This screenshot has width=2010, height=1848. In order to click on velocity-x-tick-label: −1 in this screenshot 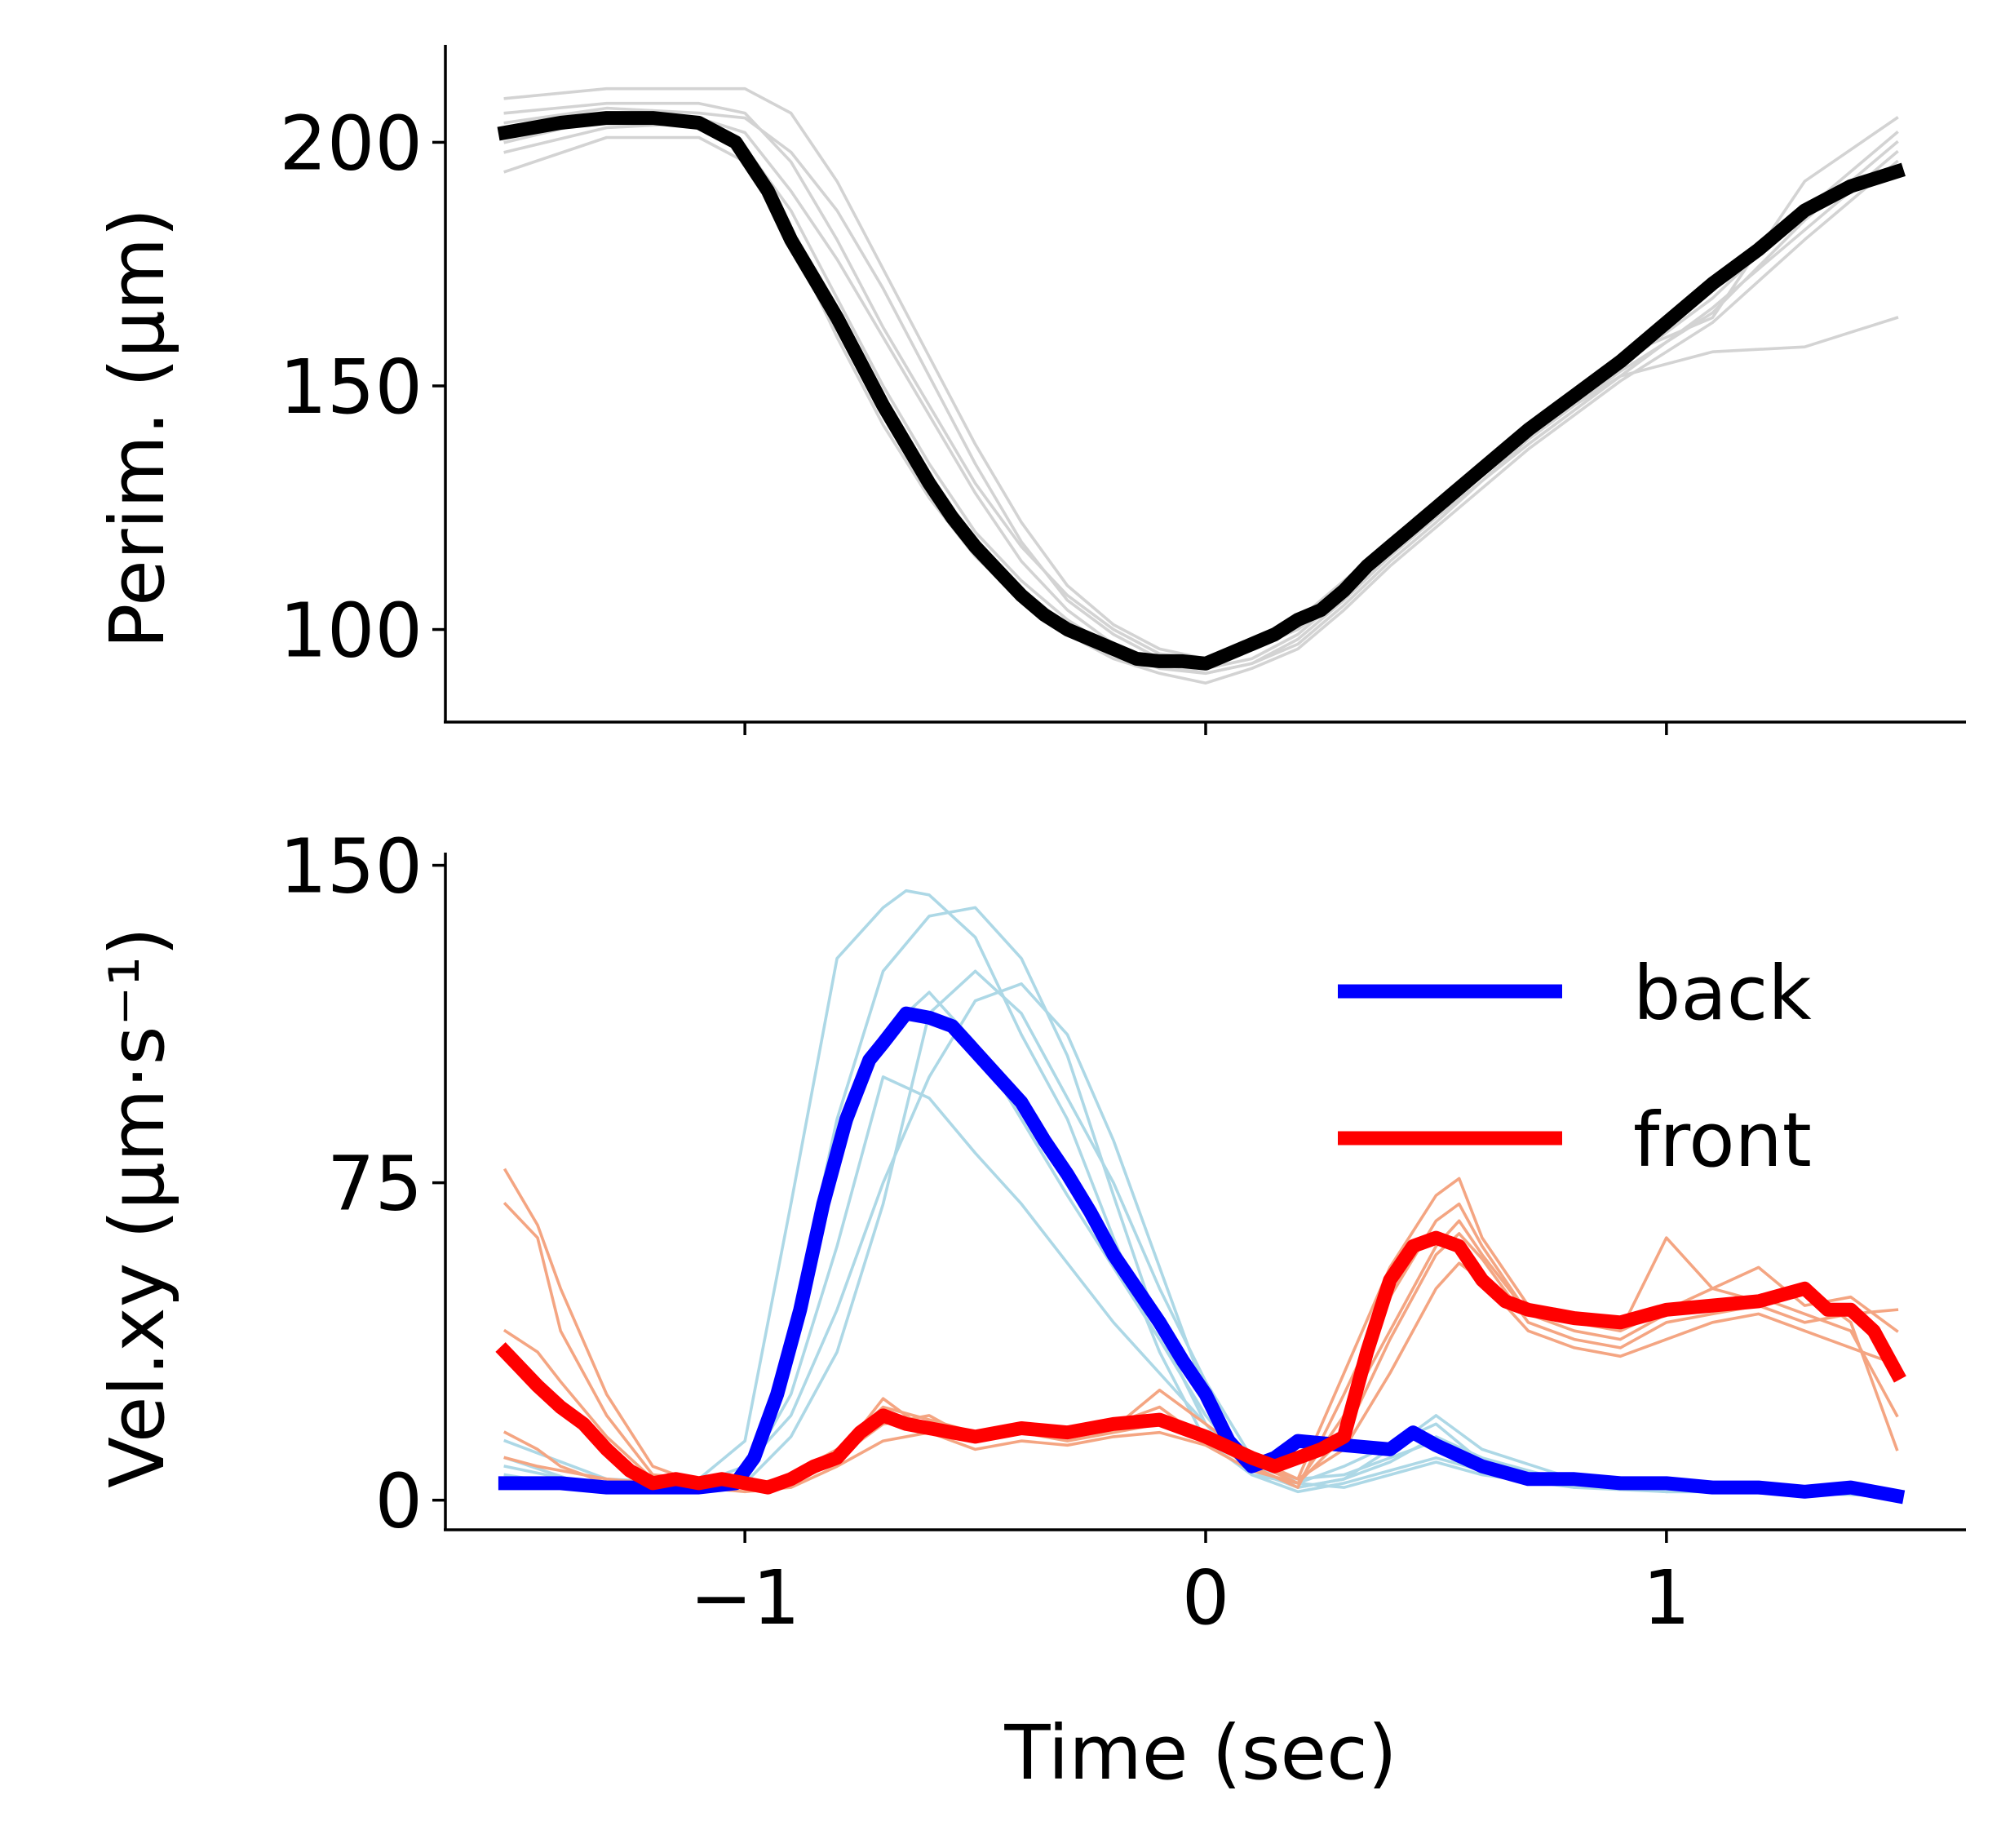, I will do `click(744, 1598)`.